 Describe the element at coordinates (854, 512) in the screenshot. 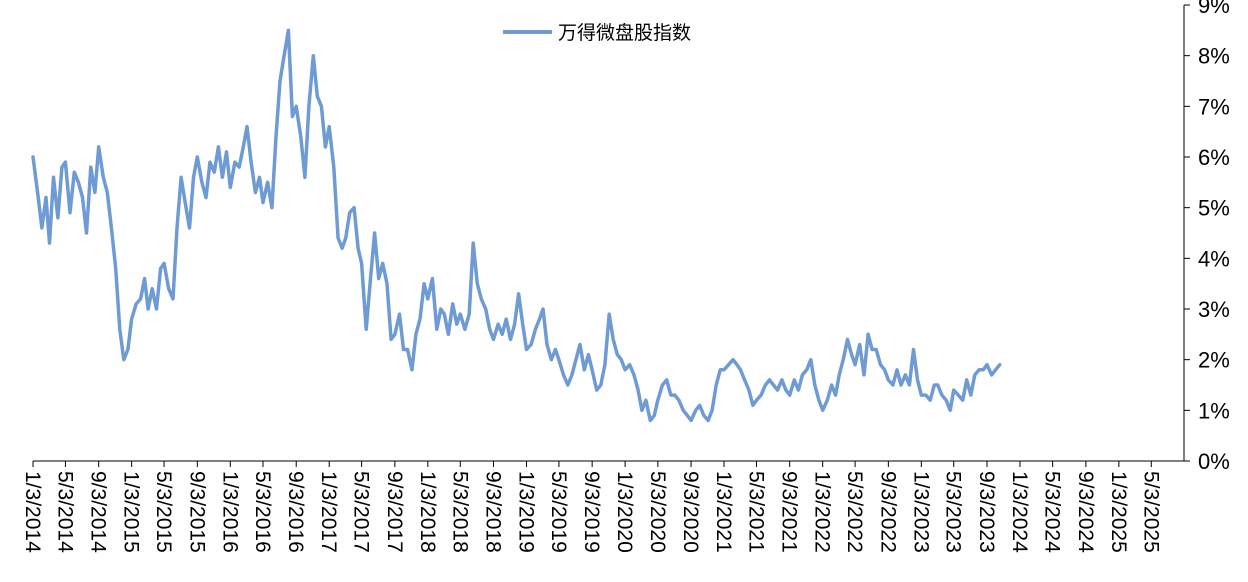

I see `x-tick-label: 5/3/2022` at that location.